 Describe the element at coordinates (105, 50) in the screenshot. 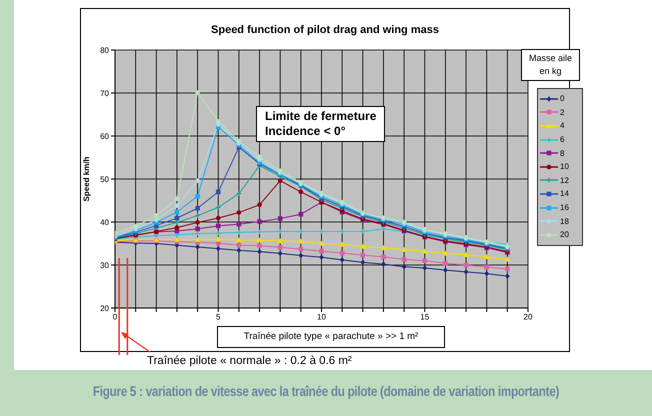

I see `y-tick-label: 80` at that location.